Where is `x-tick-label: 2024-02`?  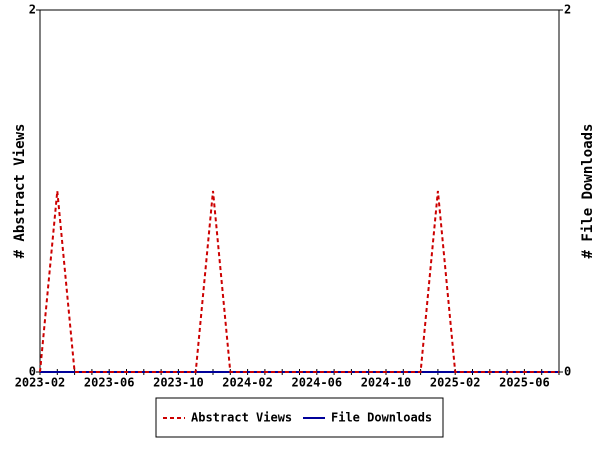 x-tick-label: 2024-02 is located at coordinates (247, 383).